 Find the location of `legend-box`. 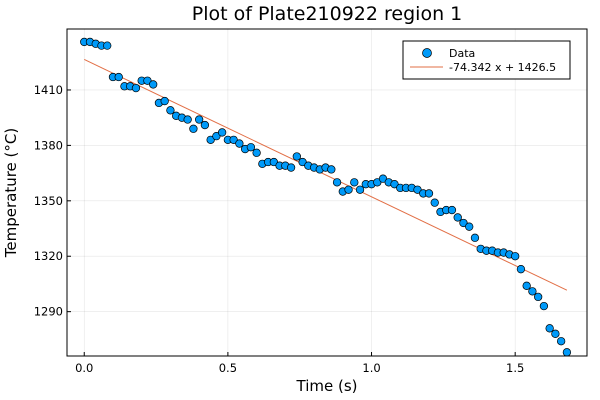

legend-box is located at coordinates (486, 60).